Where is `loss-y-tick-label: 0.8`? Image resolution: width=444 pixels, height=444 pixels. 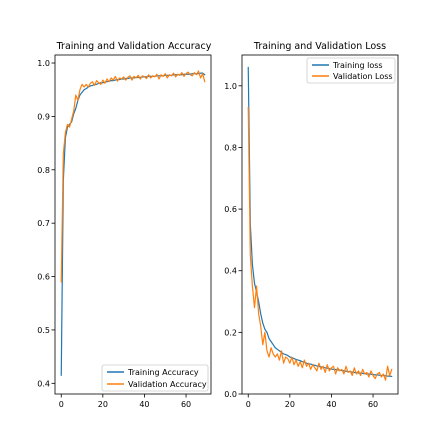
loss-y-tick-label: 0.8 is located at coordinates (230, 147).